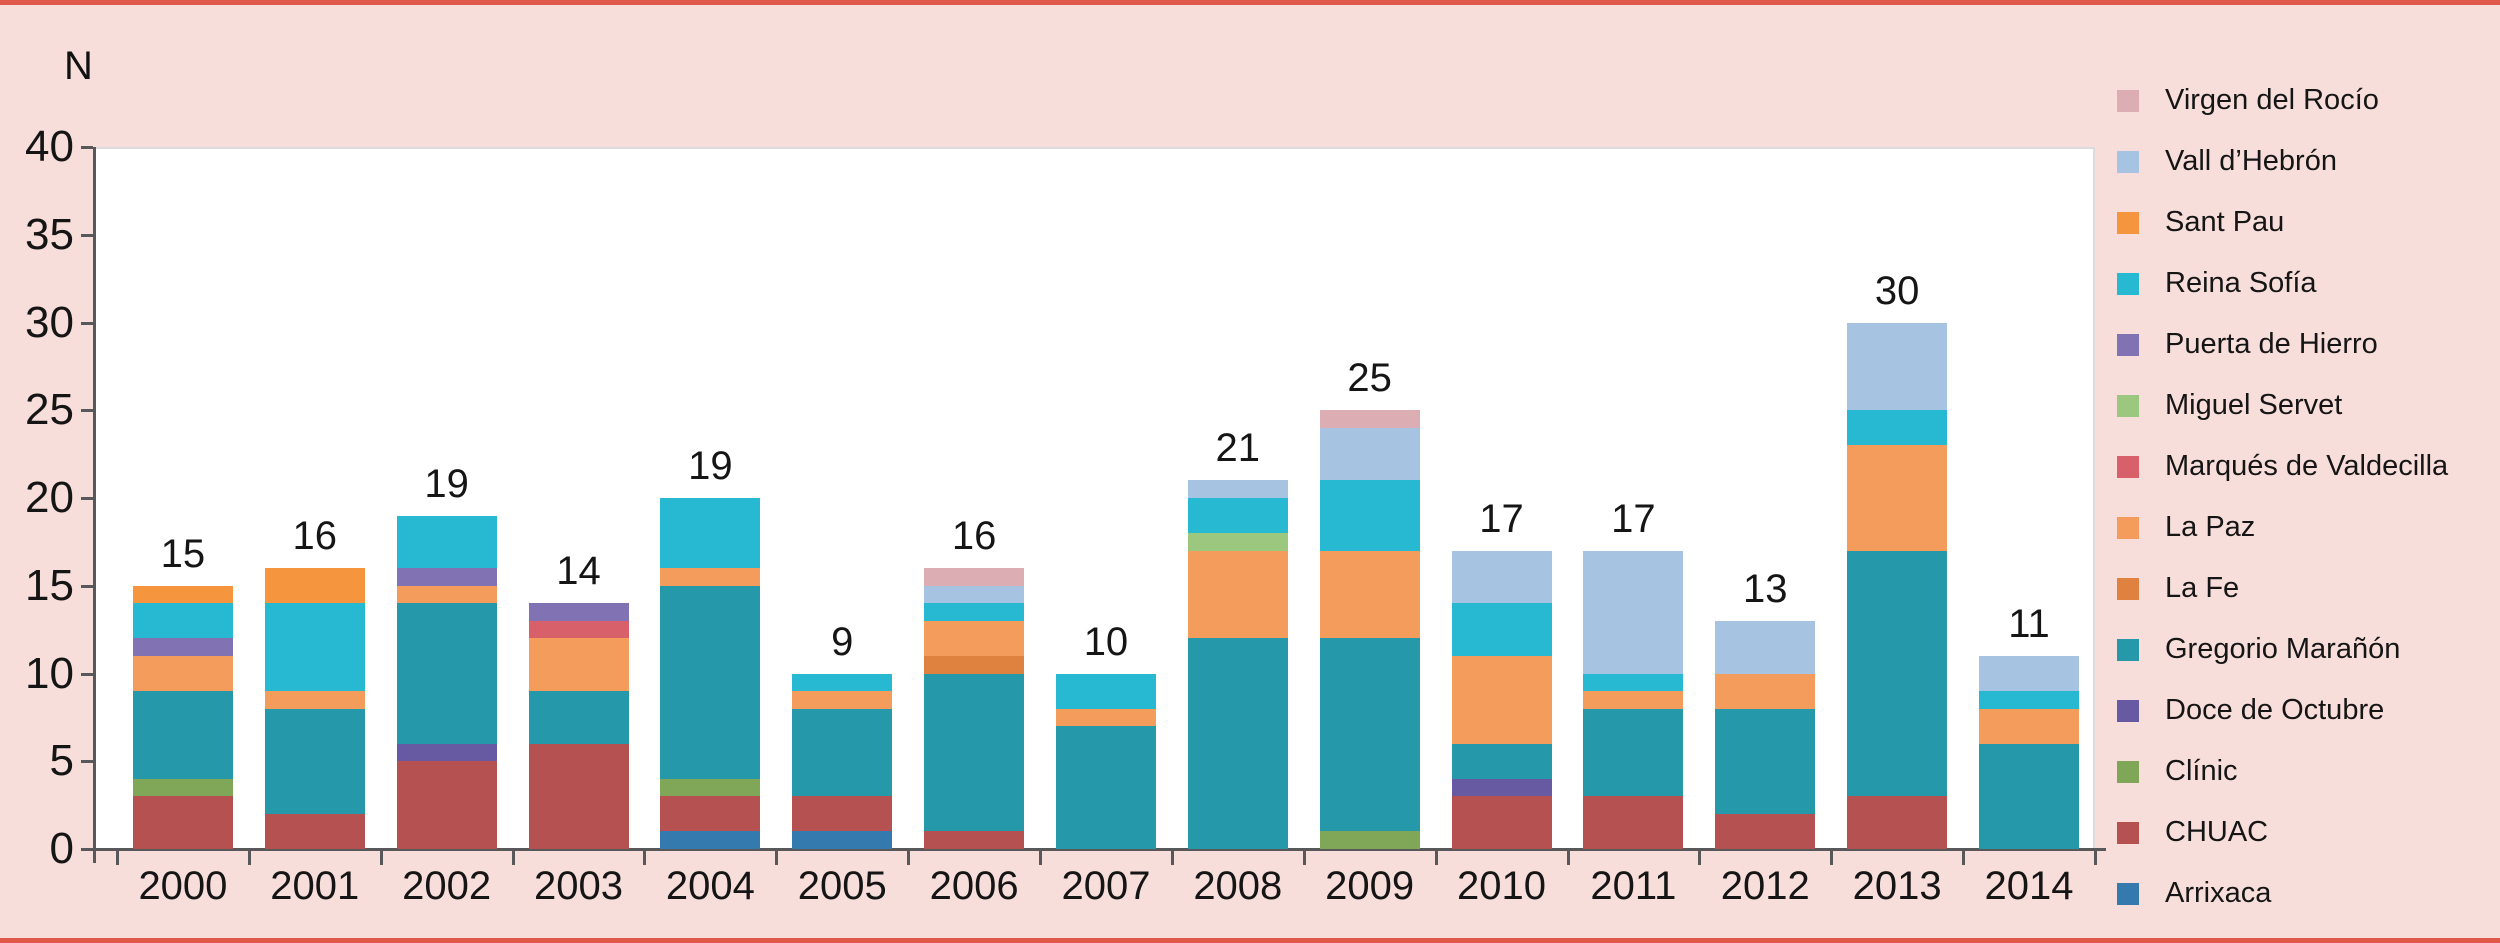 This screenshot has width=2500, height=943. Describe the element at coordinates (2282, 527) in the screenshot. I see `legend-item: La Paz` at that location.